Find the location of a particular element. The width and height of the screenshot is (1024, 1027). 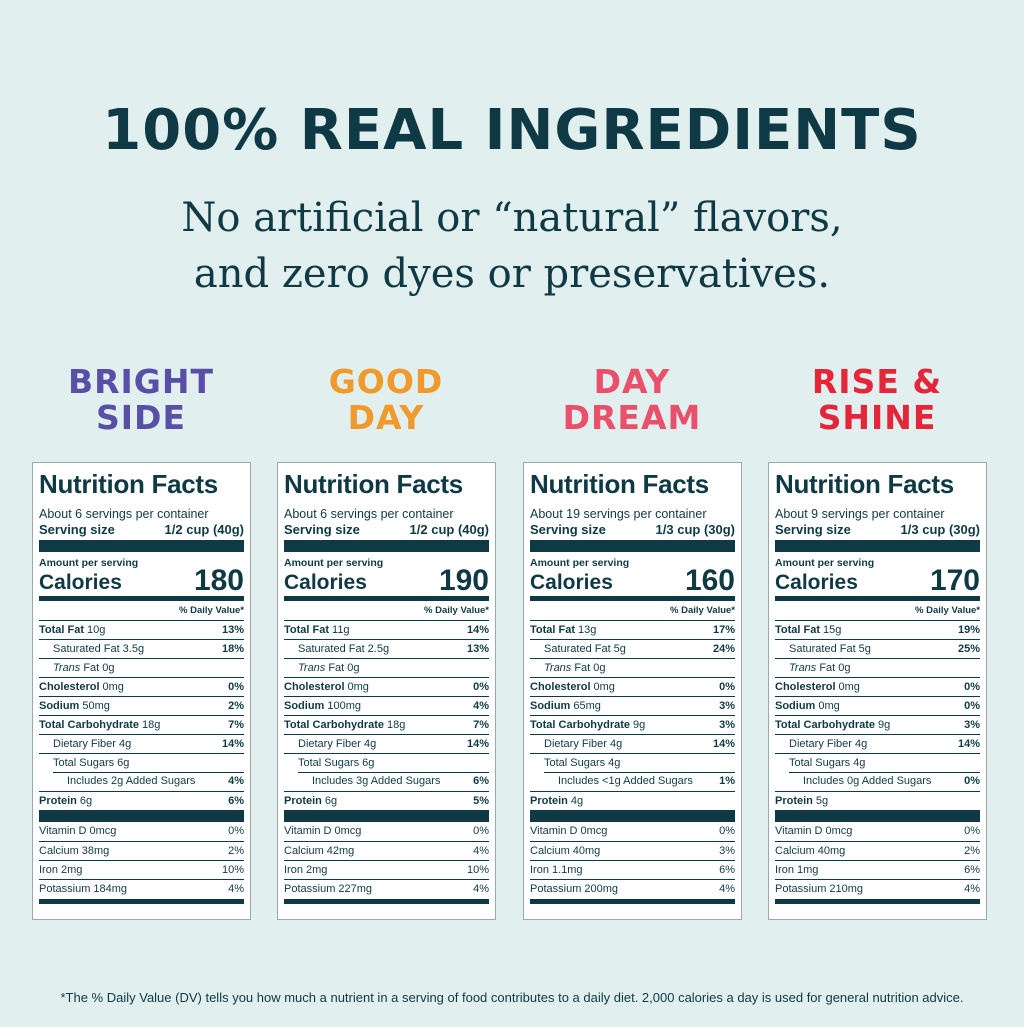

nutrient-amount: 4g is located at coordinates (616, 744).